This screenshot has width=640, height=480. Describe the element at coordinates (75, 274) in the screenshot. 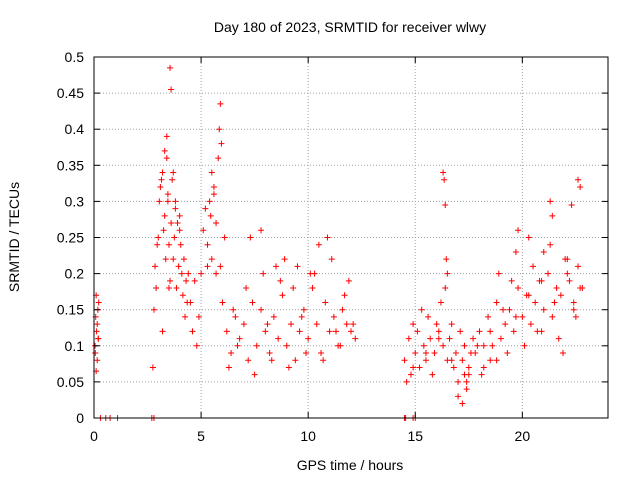

I see `y-tick-label: 0.2` at that location.